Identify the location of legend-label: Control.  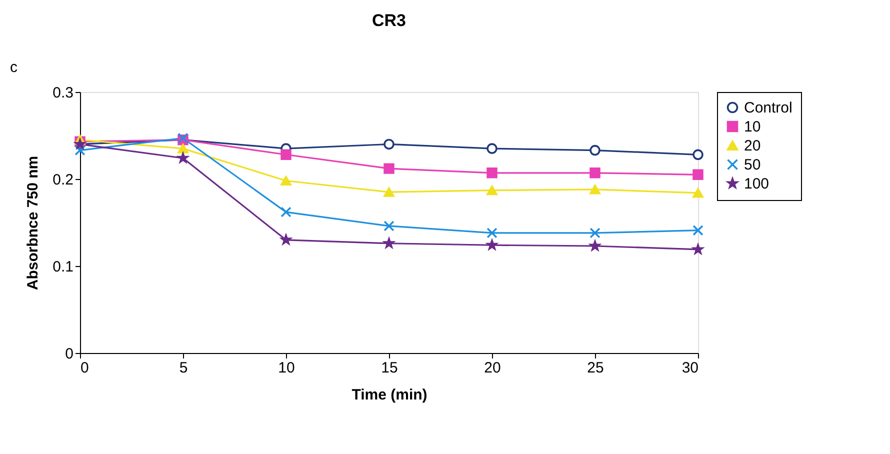
(768, 108).